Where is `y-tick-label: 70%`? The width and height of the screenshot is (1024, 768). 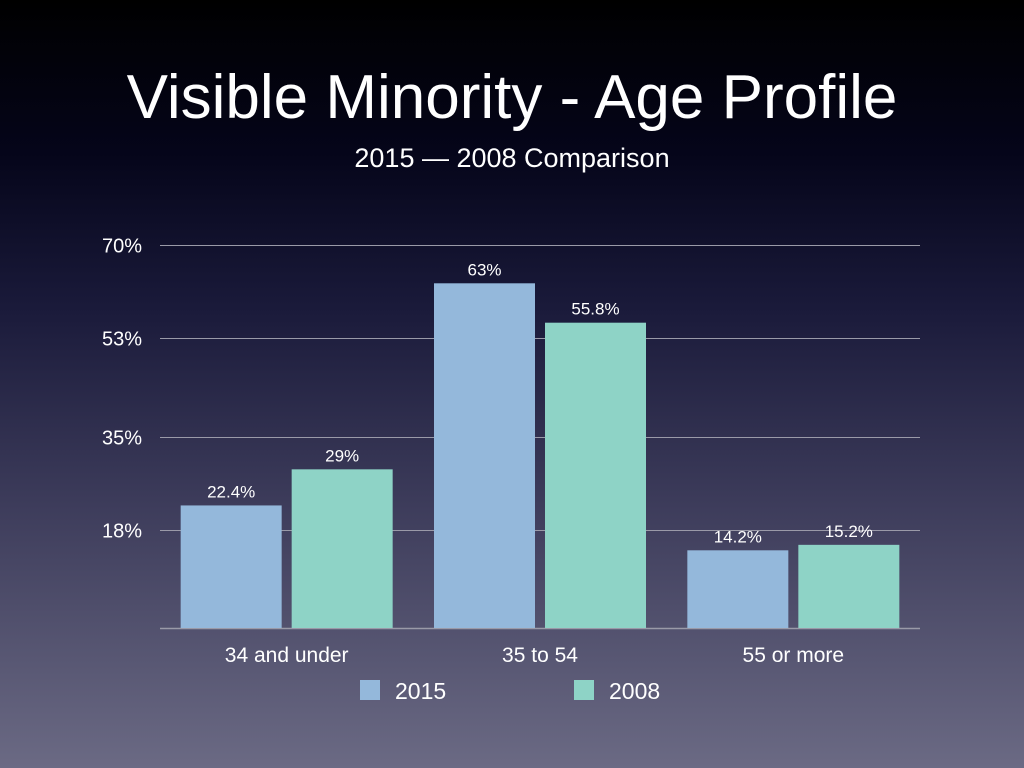
y-tick-label: 70% is located at coordinates (122, 247).